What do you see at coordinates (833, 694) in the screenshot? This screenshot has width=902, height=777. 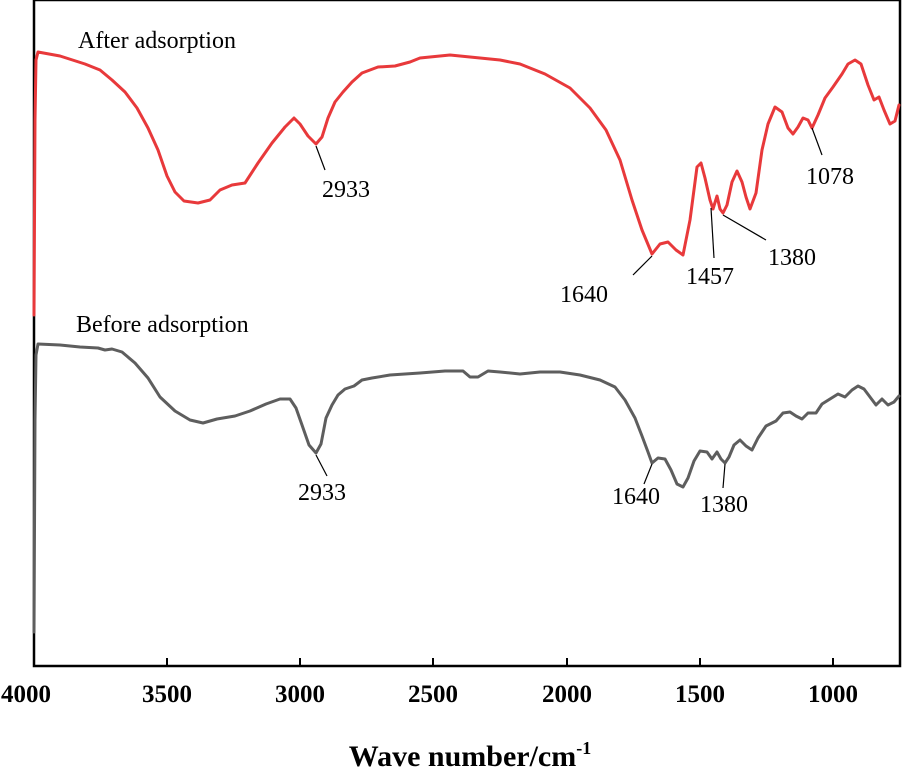 I see `x-tick-label-1000: 1000` at bounding box center [833, 694].